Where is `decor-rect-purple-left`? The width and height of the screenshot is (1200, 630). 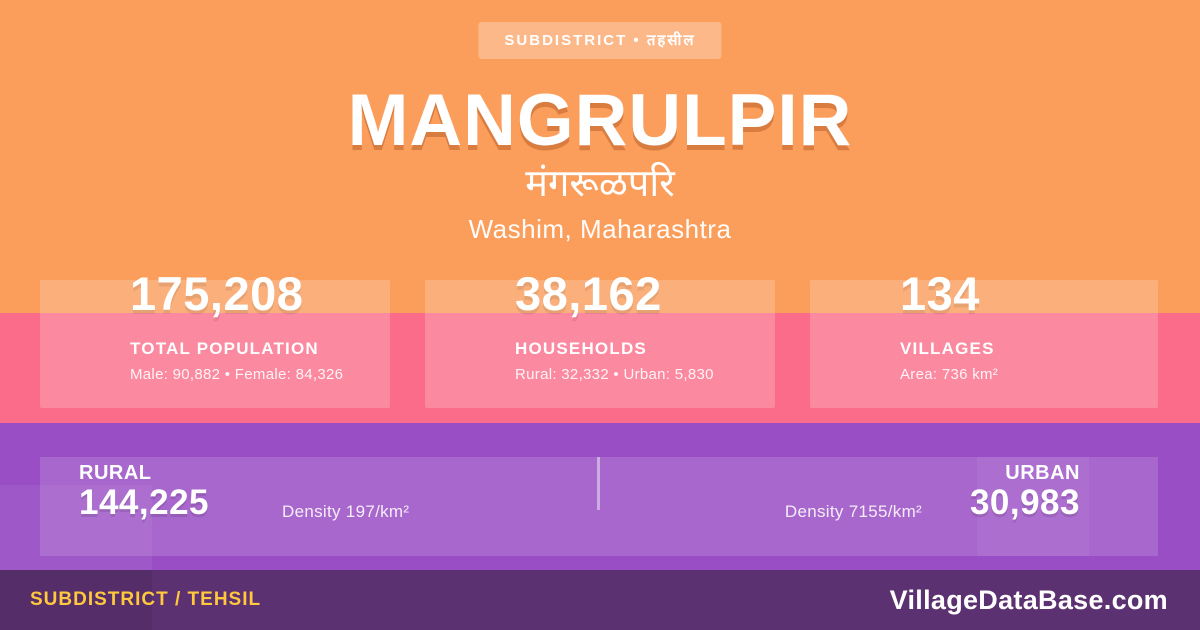 decor-rect-purple-left is located at coordinates (76, 527).